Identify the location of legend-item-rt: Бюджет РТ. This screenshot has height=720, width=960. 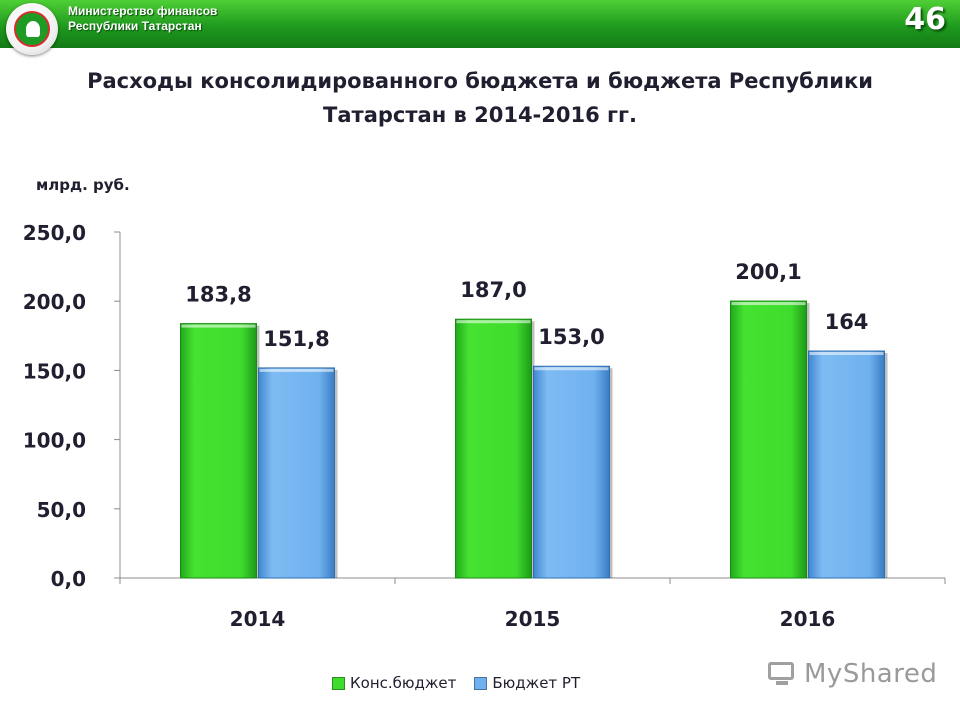
(527, 683).